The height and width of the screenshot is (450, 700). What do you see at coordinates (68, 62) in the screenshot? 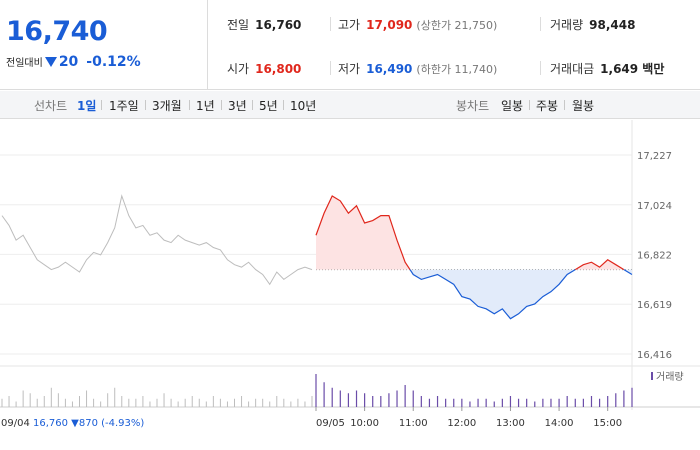
I see `change-value: 20` at bounding box center [68, 62].